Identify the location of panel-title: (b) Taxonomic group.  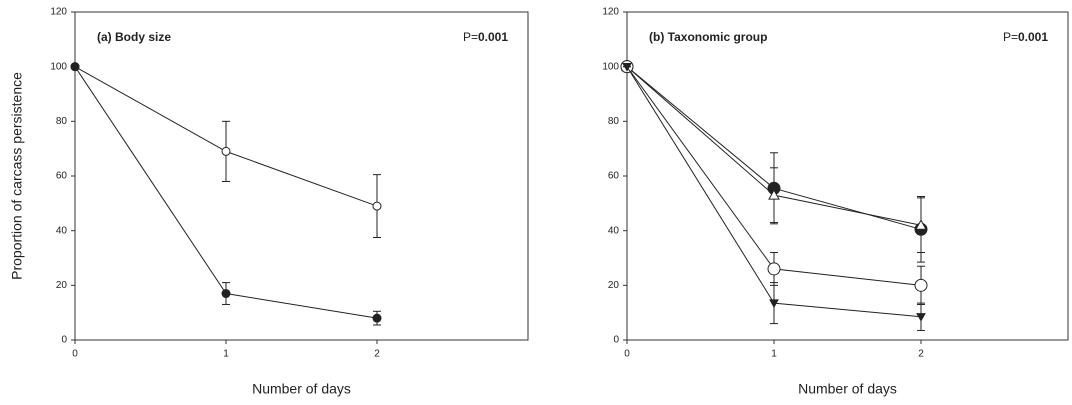
(708, 37).